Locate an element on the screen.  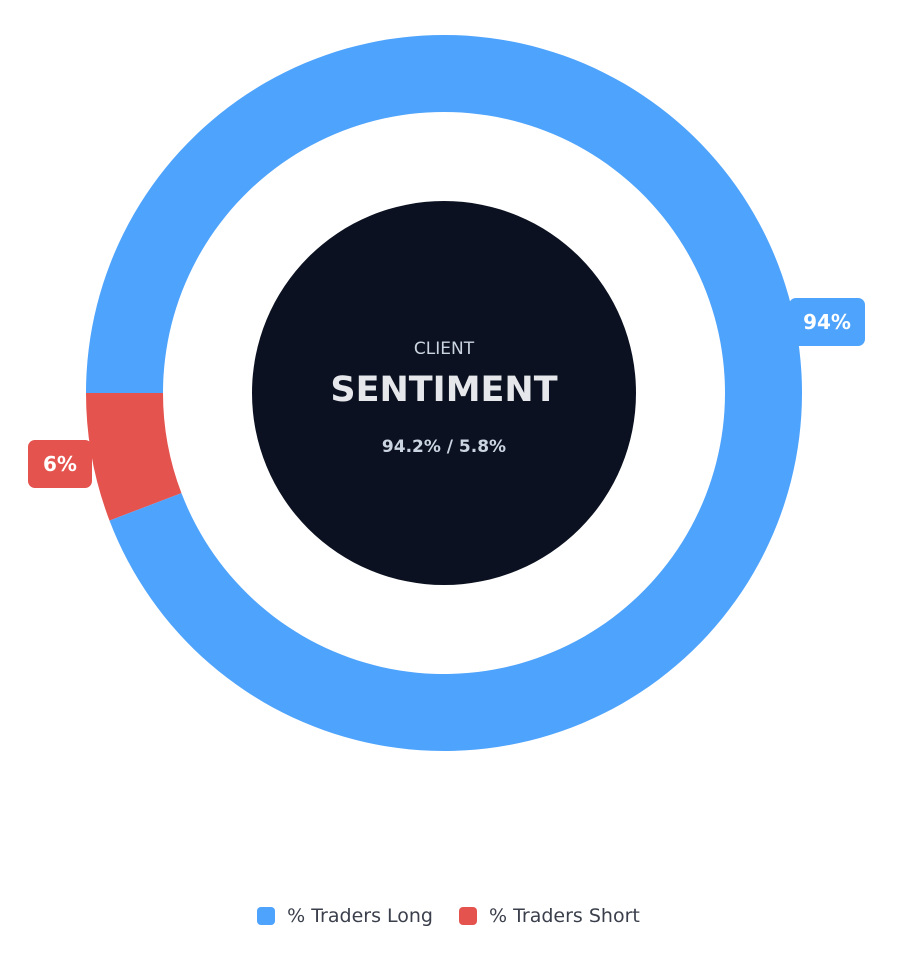
legend-item-short: % Traders Short is located at coordinates (549, 916).